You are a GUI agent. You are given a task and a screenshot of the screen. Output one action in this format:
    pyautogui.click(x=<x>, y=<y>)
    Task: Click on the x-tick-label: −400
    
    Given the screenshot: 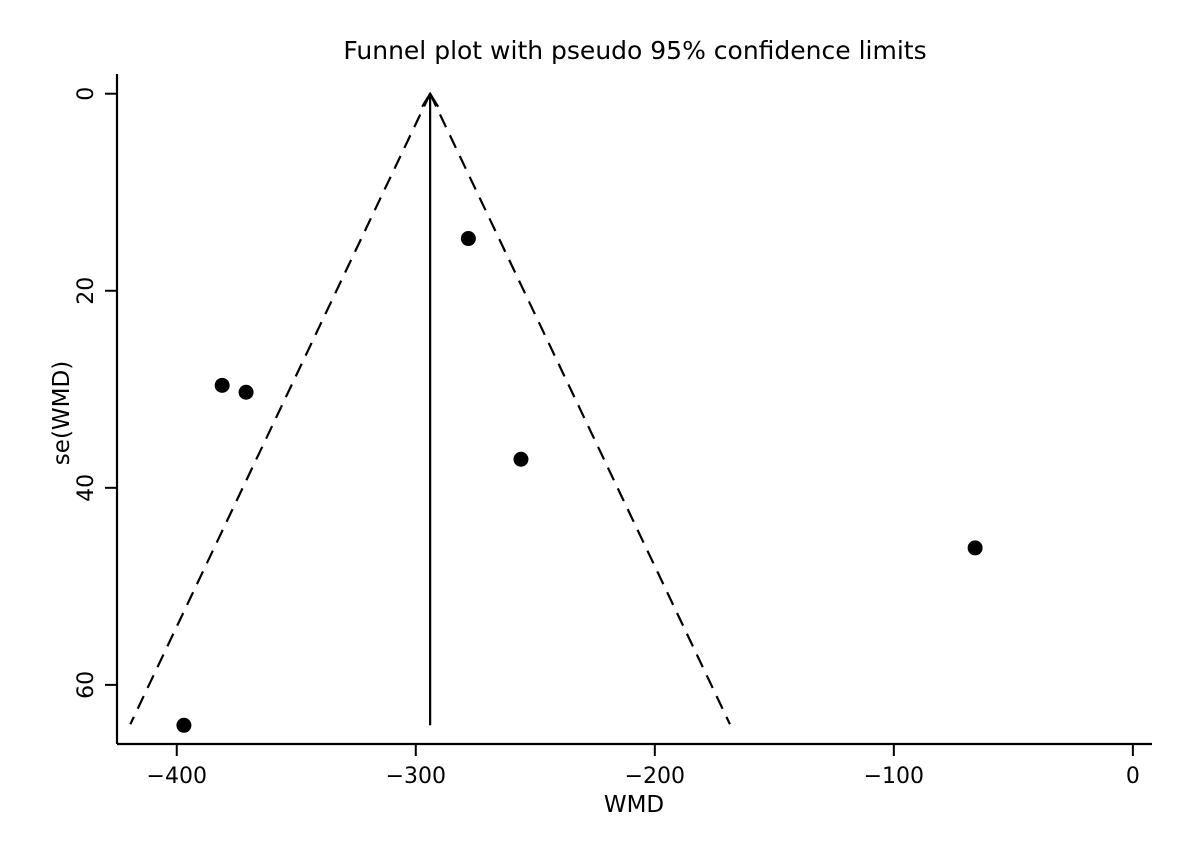 What is the action you would take?
    pyautogui.click(x=177, y=776)
    